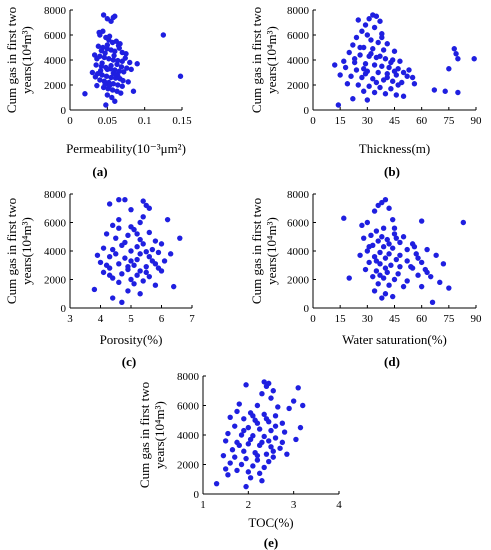  Describe the element at coordinates (395, 319) in the screenshot. I see `x-tick-label: 45` at that location.